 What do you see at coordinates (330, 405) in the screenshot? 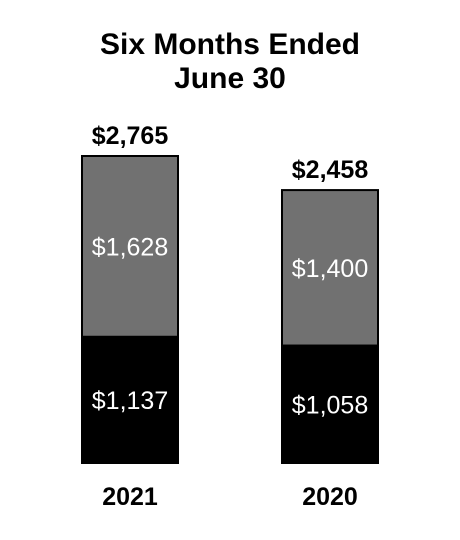
I see `segment-value-label-2020-0: $1,058` at bounding box center [330, 405].